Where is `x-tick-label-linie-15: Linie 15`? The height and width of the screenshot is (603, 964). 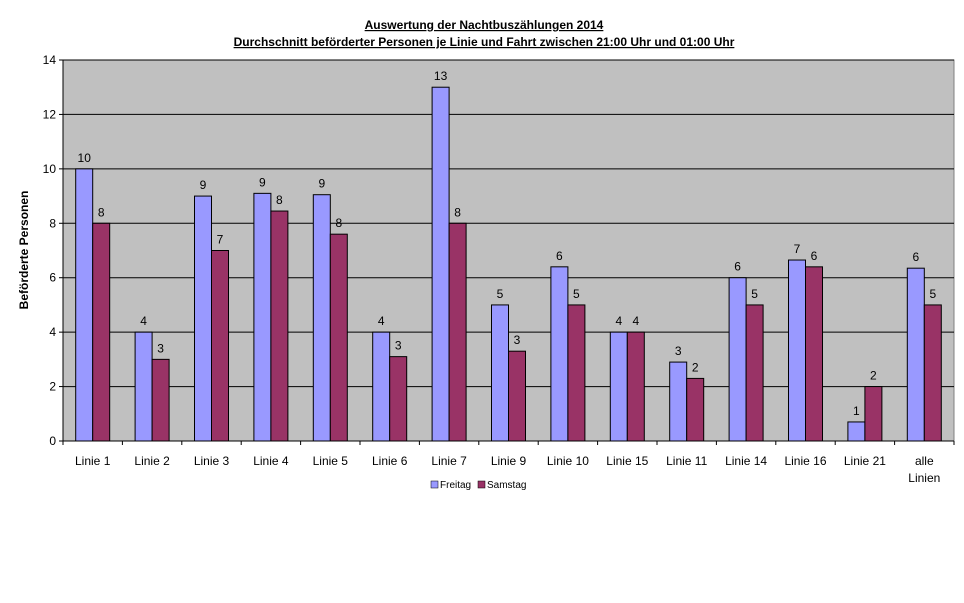
x-tick-label-linie-15: Linie 15 is located at coordinates (627, 461).